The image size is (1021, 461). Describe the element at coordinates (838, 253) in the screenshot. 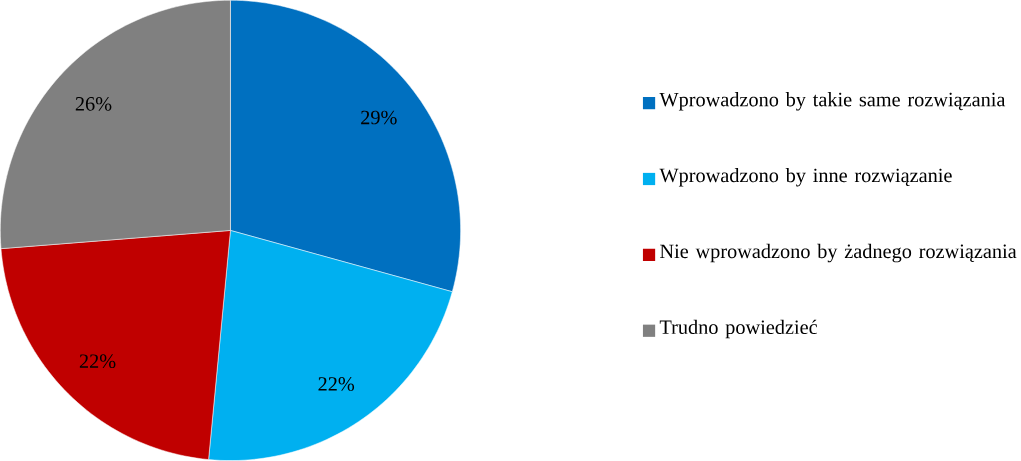

I see `legend-label: Nie wprowadzono by żadnego rozwiązania` at that location.